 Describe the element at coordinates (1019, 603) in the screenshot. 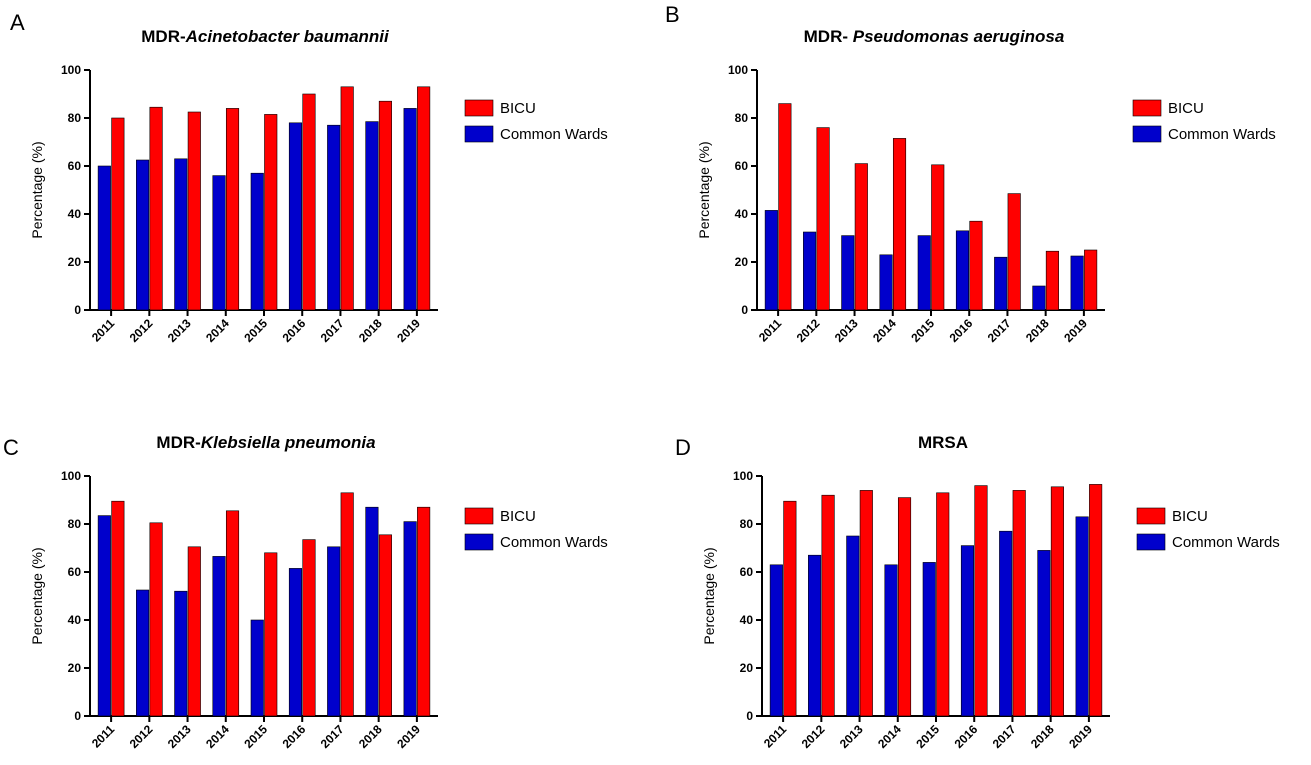

I see `bar-bicu-2017` at that location.